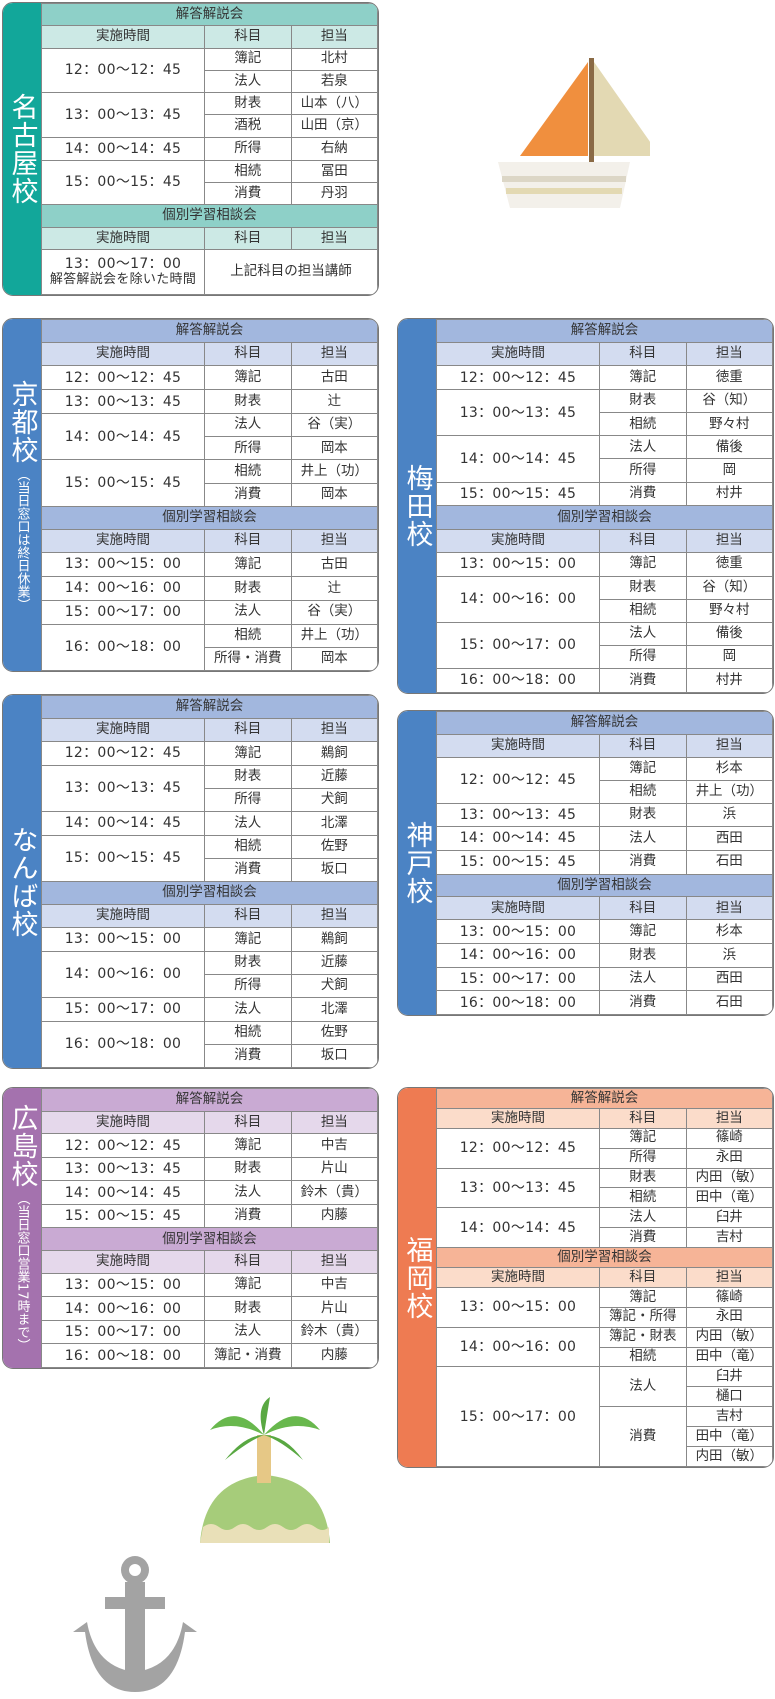 This screenshot has width=775, height=1699. I want to click on table-row: 12：00～12：45 簿記 篠崎, so click(604, 1148).